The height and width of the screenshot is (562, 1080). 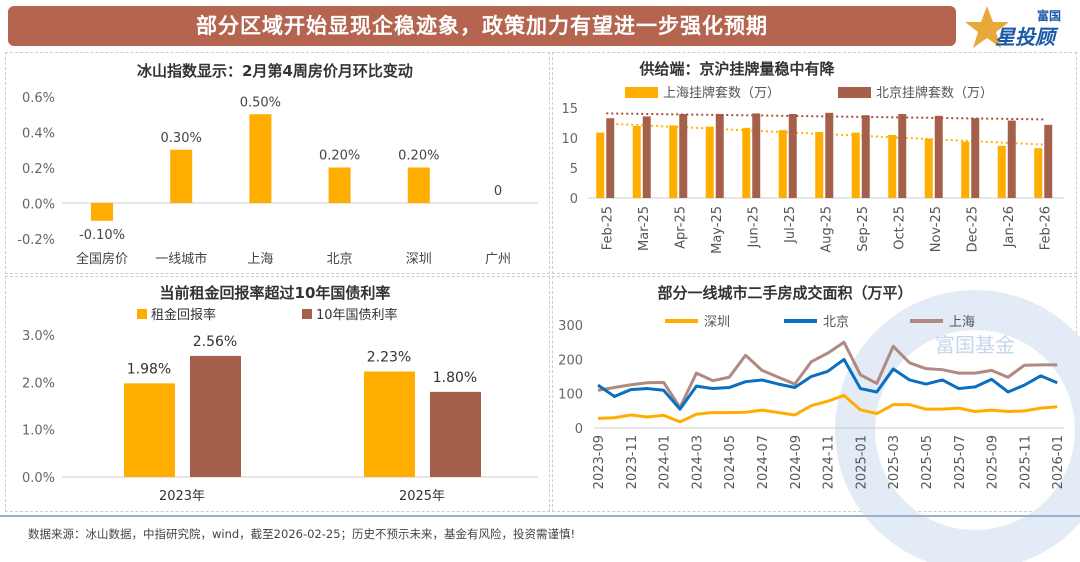 What do you see at coordinates (680, 227) in the screenshot?
I see `x-tick-label: Apr-25` at bounding box center [680, 227].